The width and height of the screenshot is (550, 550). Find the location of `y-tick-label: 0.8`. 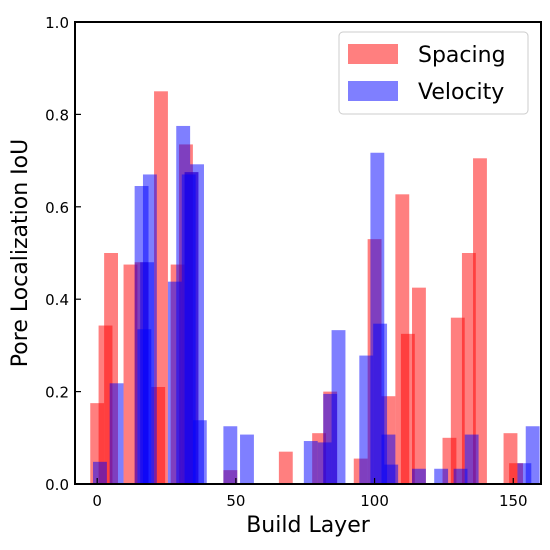

y-tick-label: 0.8 is located at coordinates (57, 115).